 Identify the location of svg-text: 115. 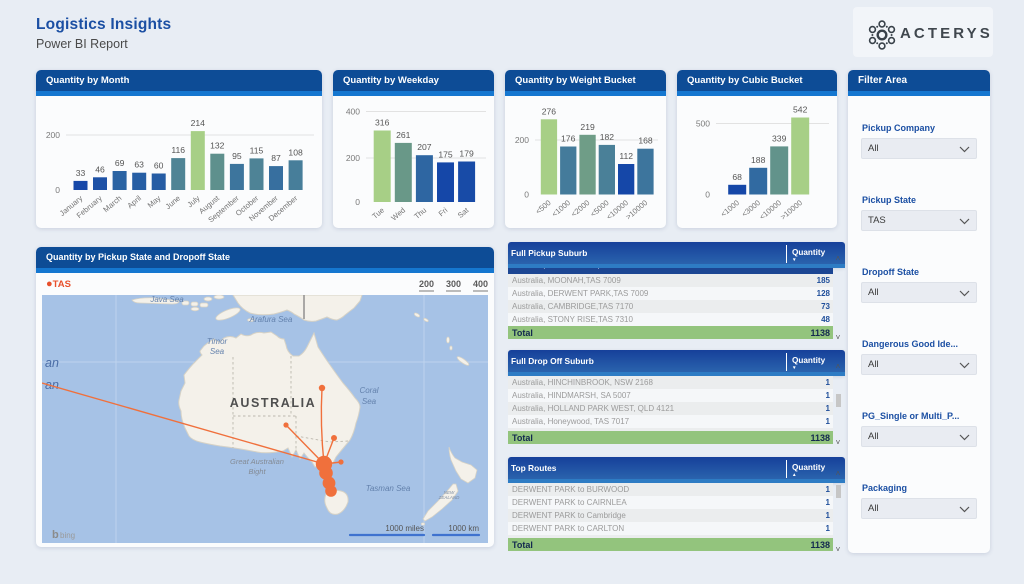
(257, 150).